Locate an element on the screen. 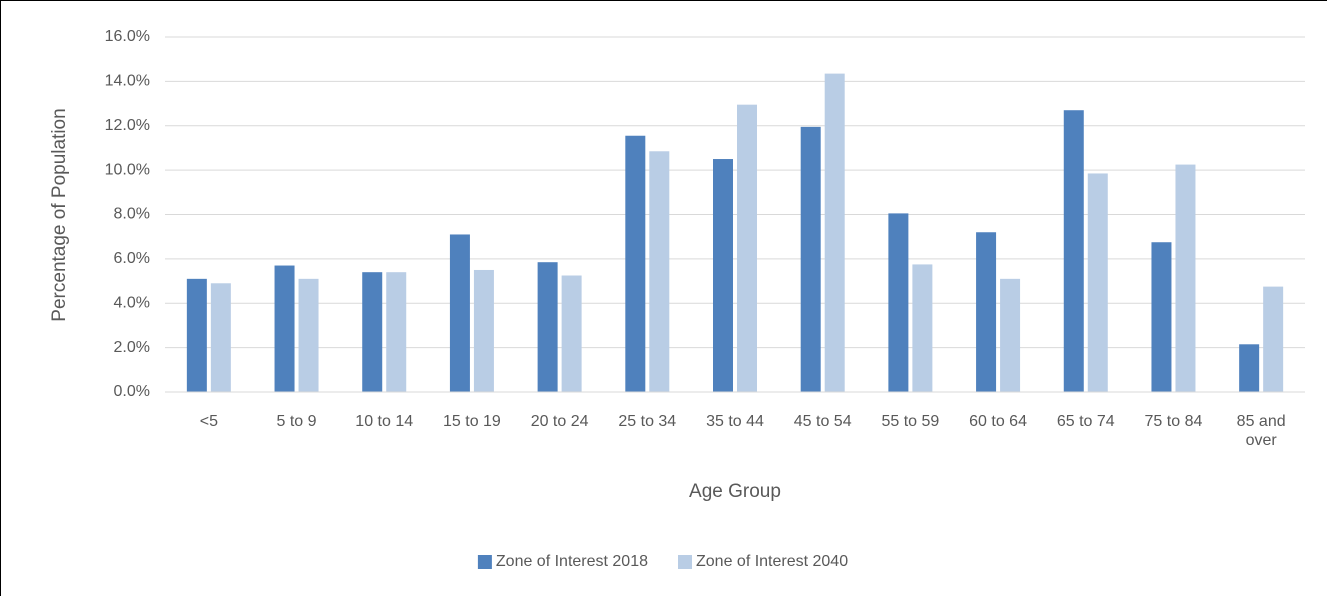 The height and width of the screenshot is (596, 1327). y-axis-title: Percentage of Population is located at coordinates (59, 214).